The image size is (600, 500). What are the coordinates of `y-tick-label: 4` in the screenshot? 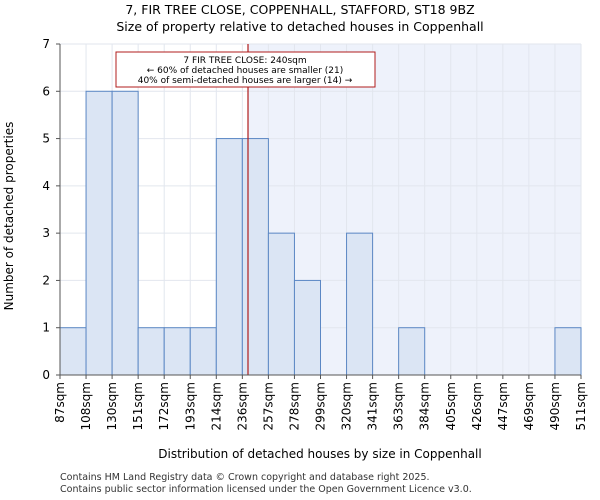 It's located at (46, 186).